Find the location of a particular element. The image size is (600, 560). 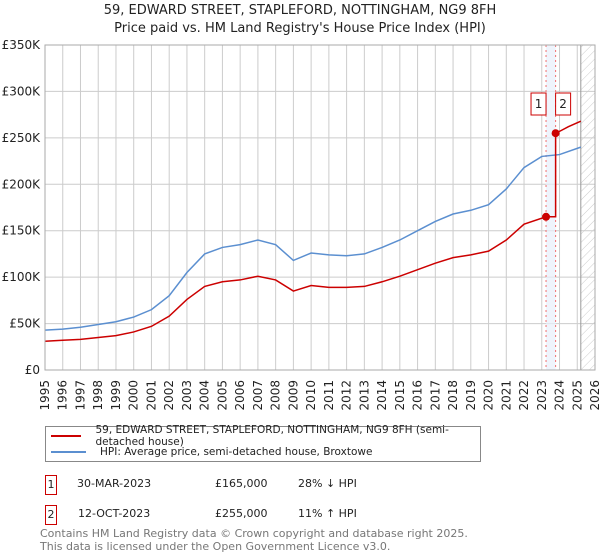

x-tick-label: 2007 is located at coordinates (258, 395).